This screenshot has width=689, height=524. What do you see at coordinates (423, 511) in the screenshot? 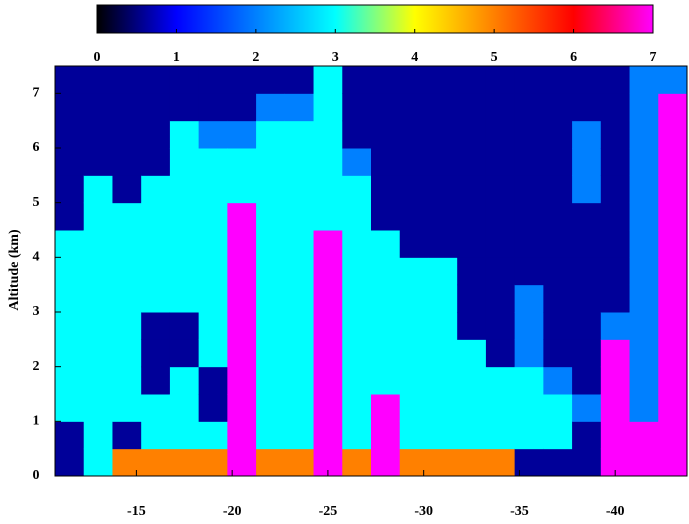
I see `x-tick-label: -30` at bounding box center [423, 511].